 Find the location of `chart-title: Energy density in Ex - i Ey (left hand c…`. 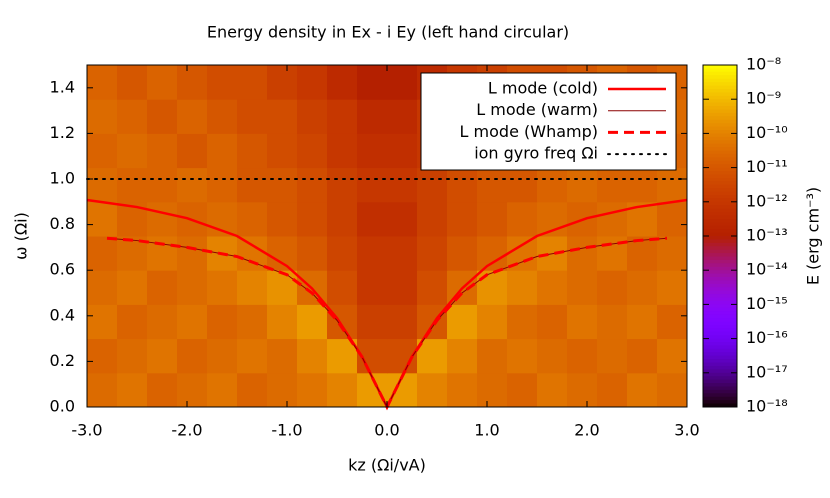

chart-title: Energy density in Ex - i Ey (left hand c… is located at coordinates (388, 32).